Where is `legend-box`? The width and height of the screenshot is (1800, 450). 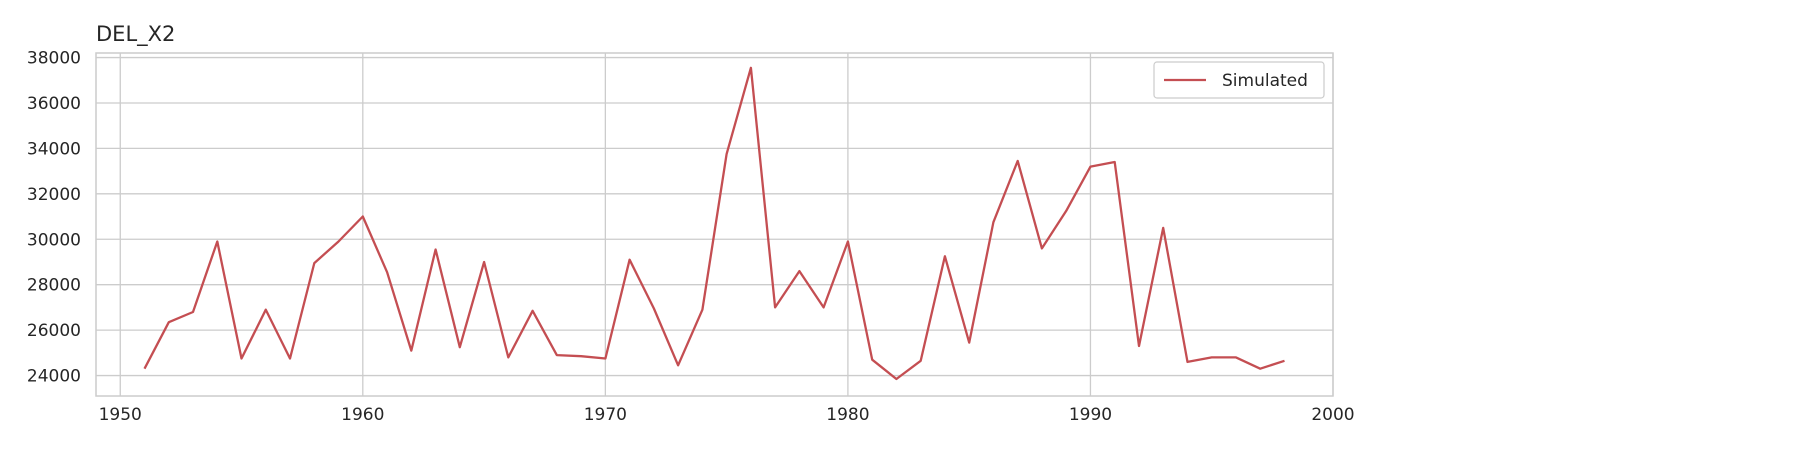 legend-box is located at coordinates (1239, 80).